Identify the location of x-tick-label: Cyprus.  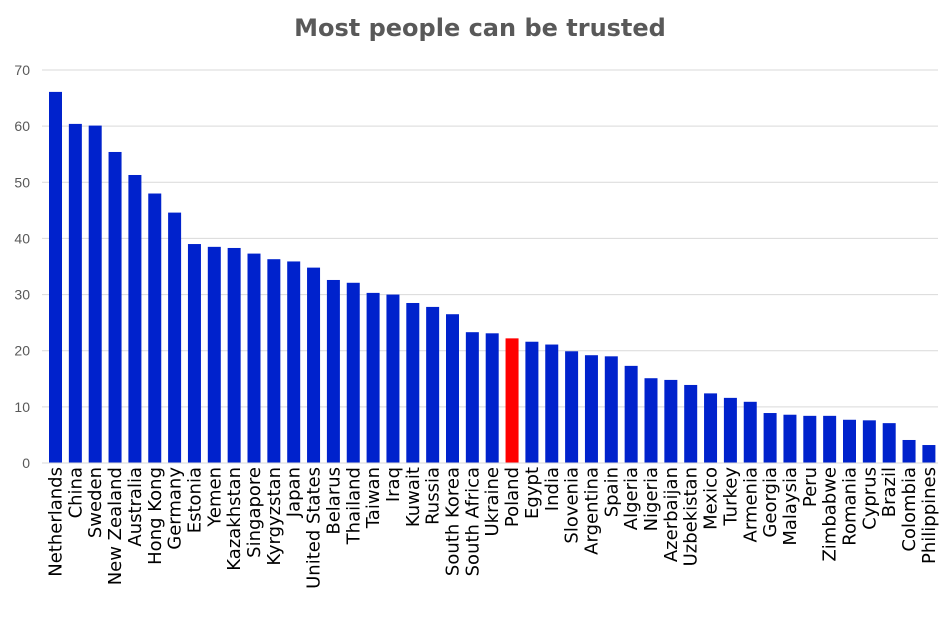
(869, 498).